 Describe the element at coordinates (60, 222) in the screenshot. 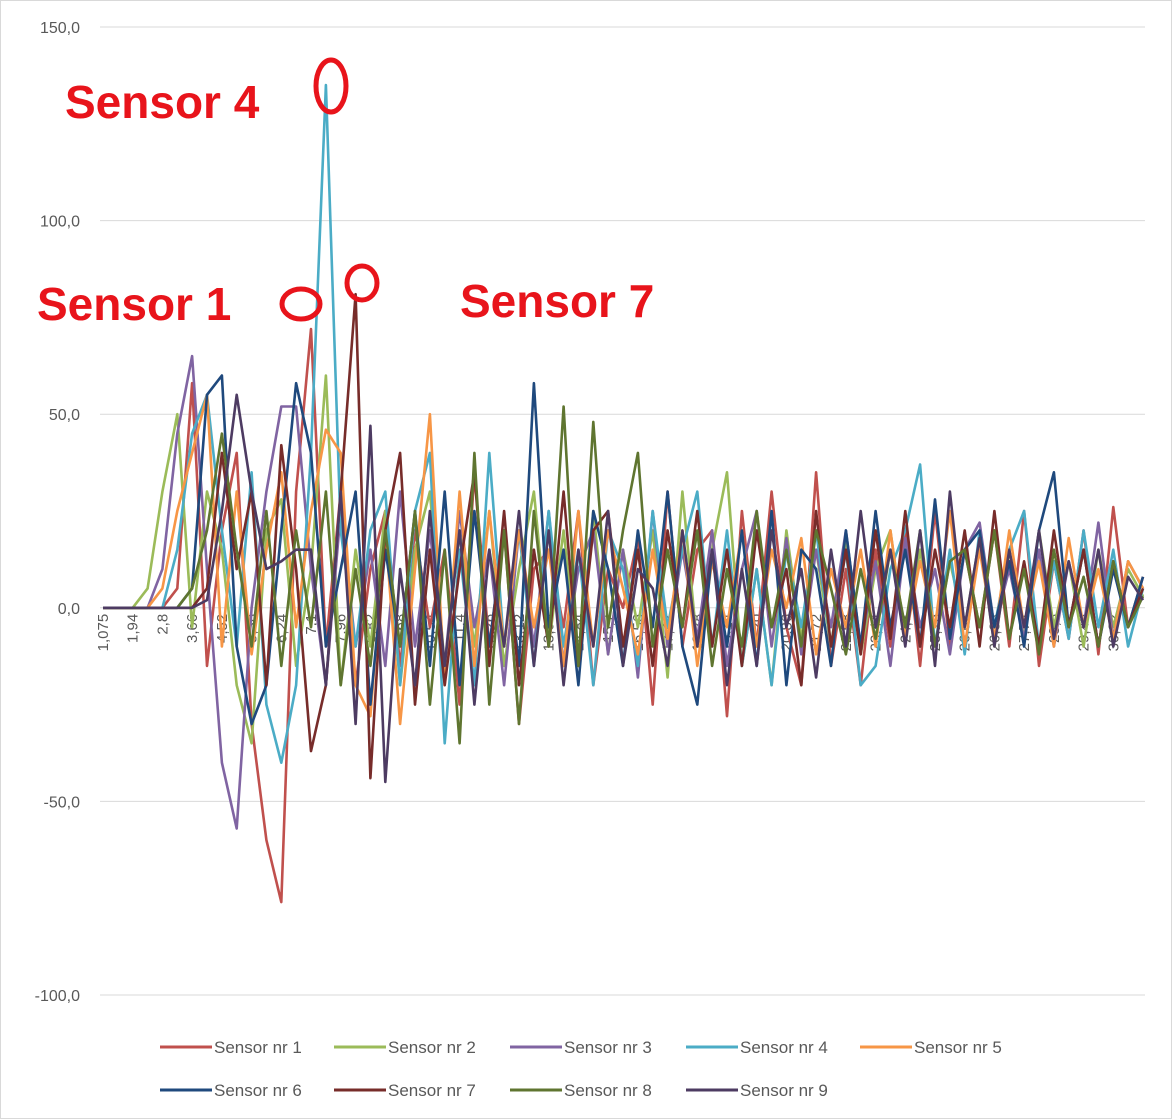

I see `y-tick-label: 100,0` at that location.